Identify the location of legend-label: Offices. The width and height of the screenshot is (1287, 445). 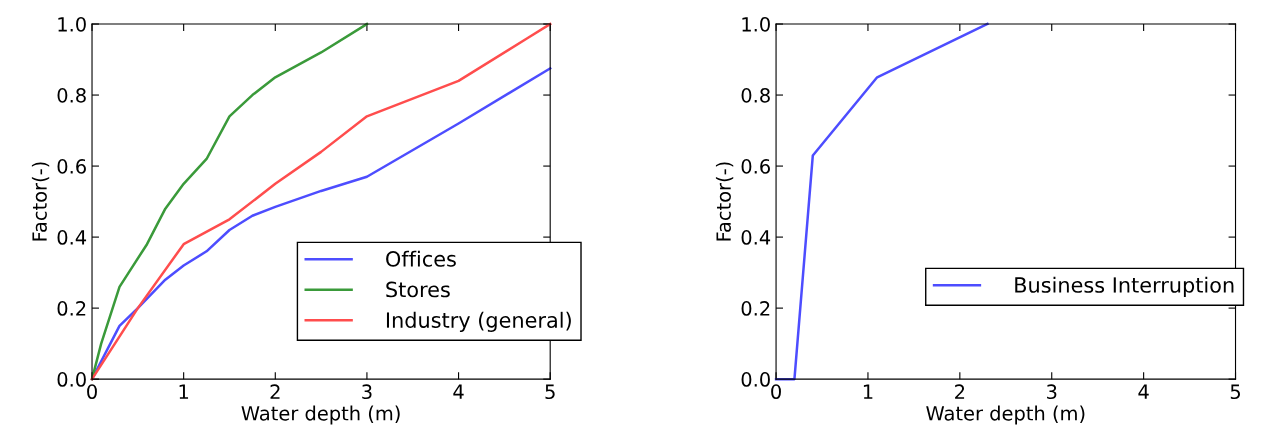
(421, 258).